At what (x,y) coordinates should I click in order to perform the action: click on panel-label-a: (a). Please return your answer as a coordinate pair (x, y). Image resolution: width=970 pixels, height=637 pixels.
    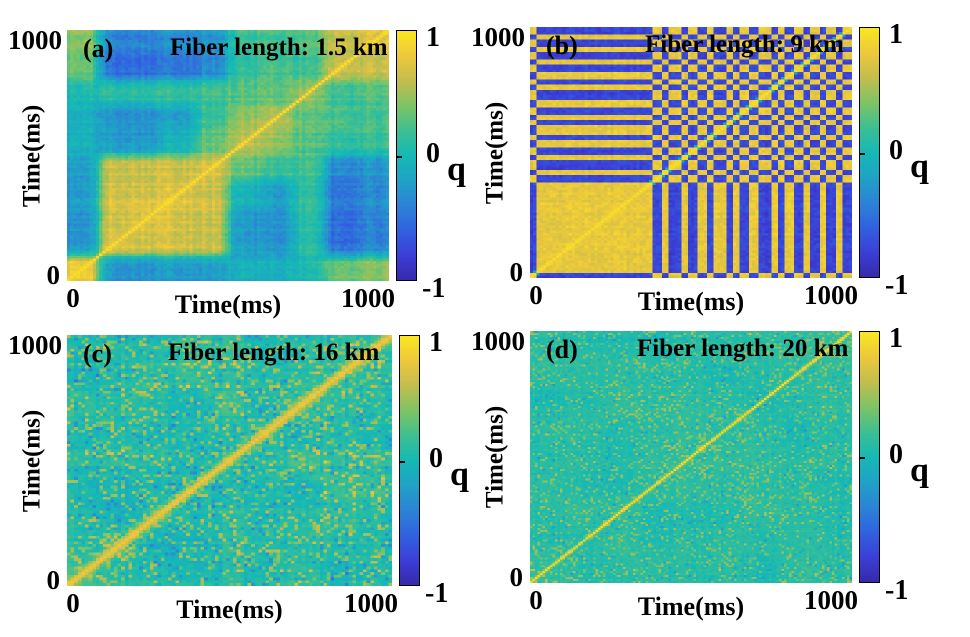
    Looking at the image, I should click on (98, 48).